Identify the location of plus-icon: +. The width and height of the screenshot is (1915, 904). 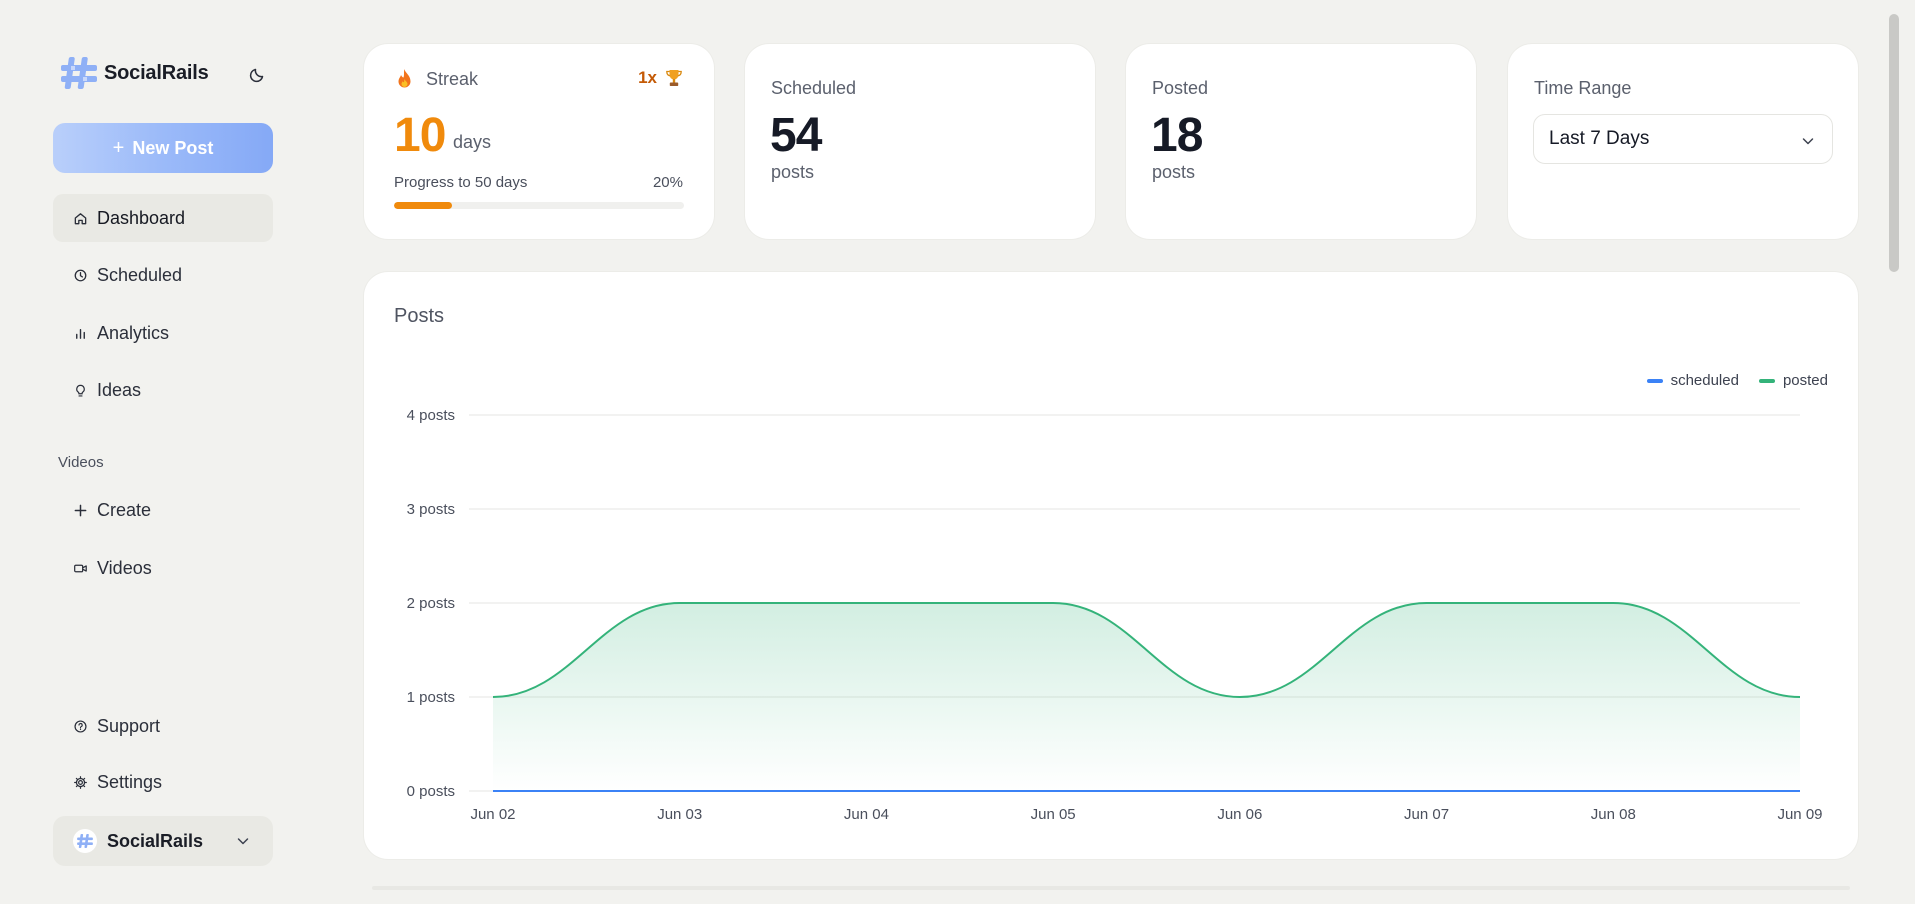
(118, 147).